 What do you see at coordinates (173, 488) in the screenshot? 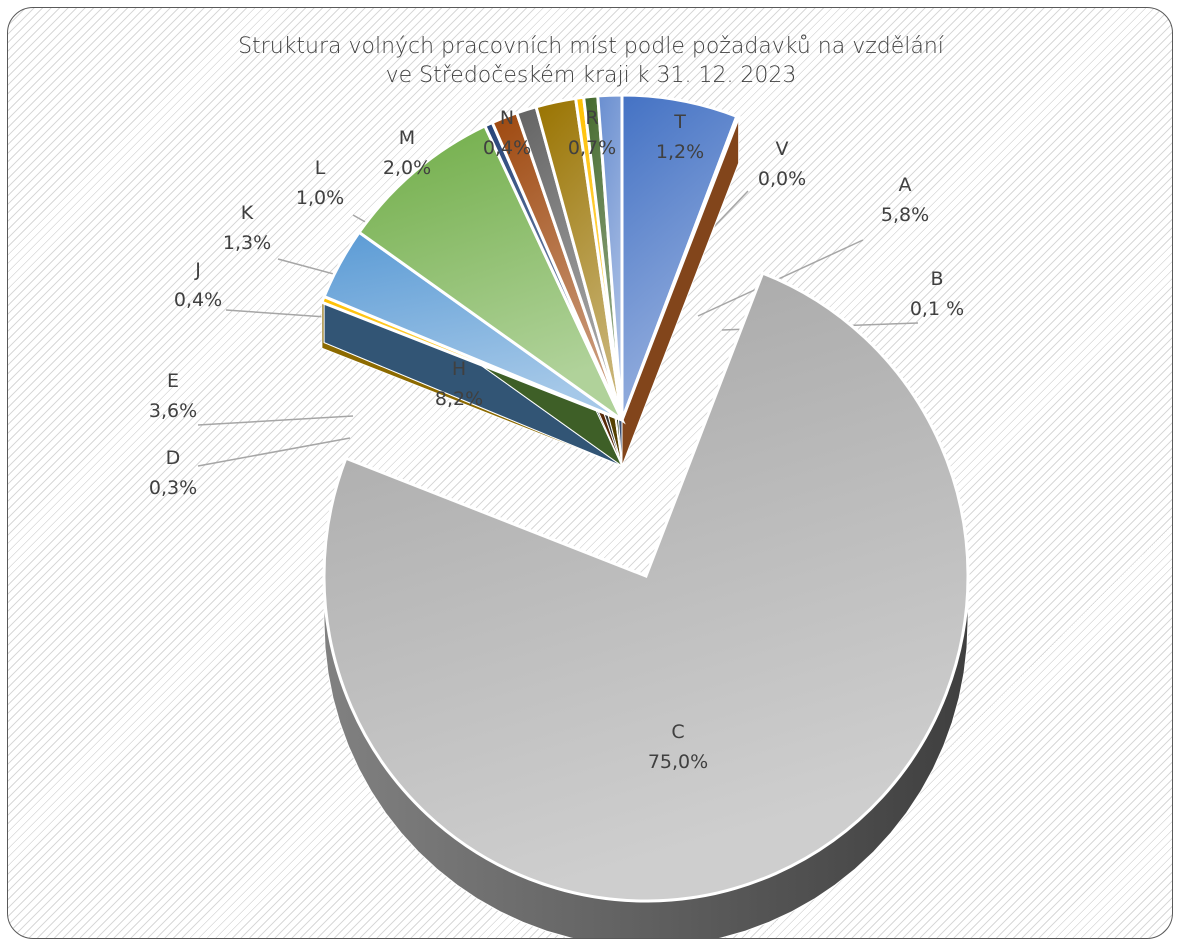
I see `label-value-d: 0,3%` at bounding box center [173, 488].